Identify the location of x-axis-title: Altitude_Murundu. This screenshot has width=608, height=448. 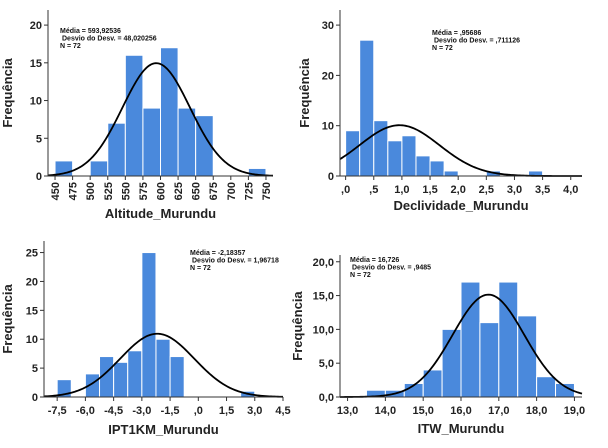
(160, 213).